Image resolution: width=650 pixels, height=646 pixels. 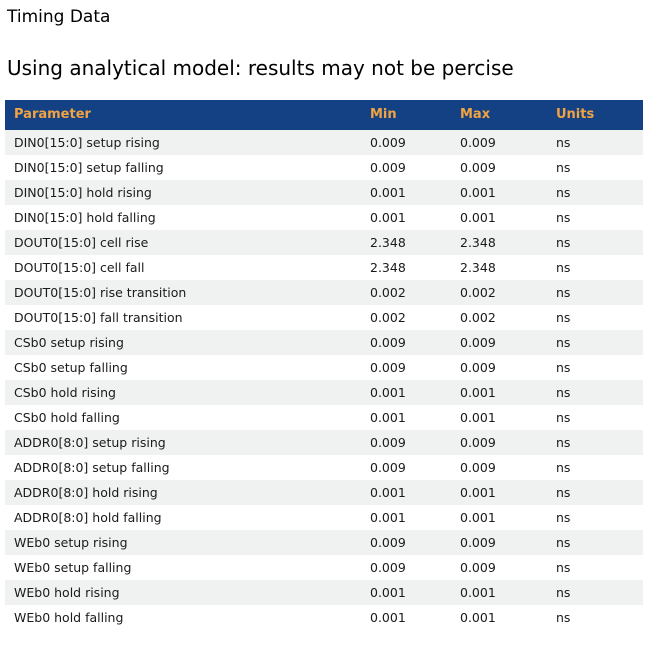 I want to click on table-header-row: Parameter Min Max Units, so click(x=324, y=114).